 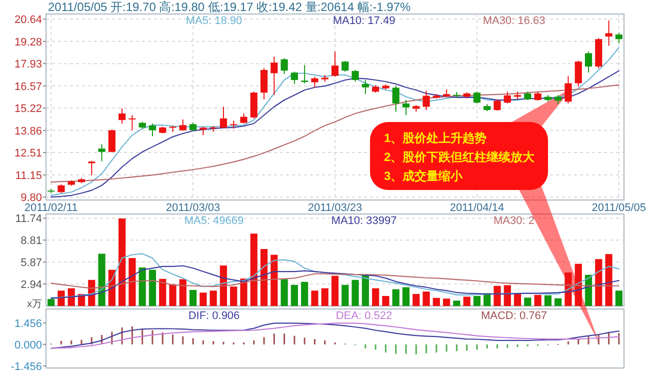 I want to click on y-tick-label: 8.81, so click(x=31, y=241).